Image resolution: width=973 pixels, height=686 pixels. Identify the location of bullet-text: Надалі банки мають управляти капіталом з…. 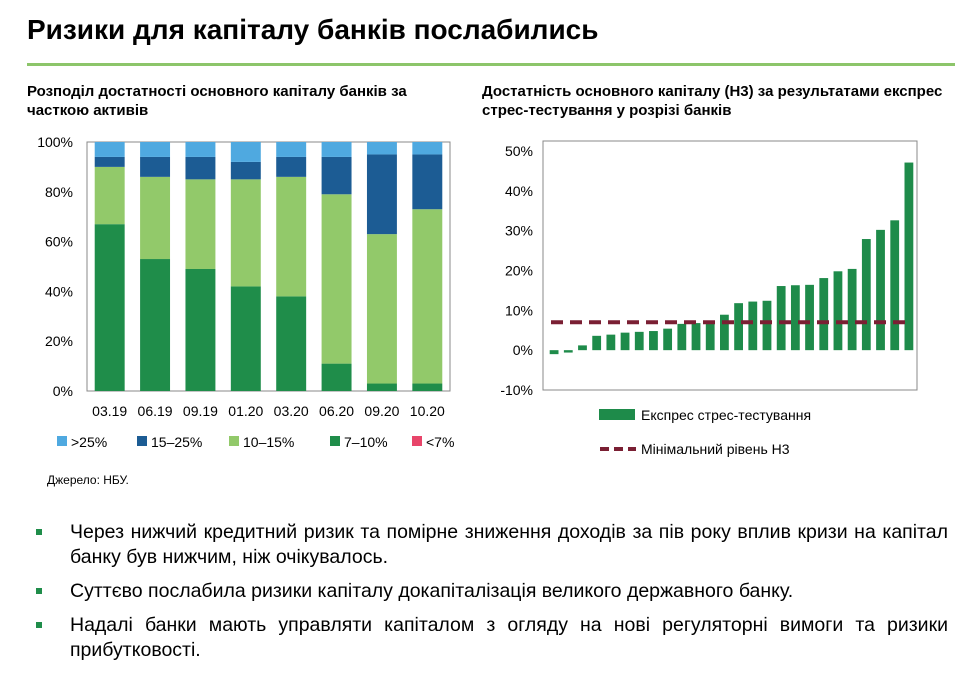
(509, 637).